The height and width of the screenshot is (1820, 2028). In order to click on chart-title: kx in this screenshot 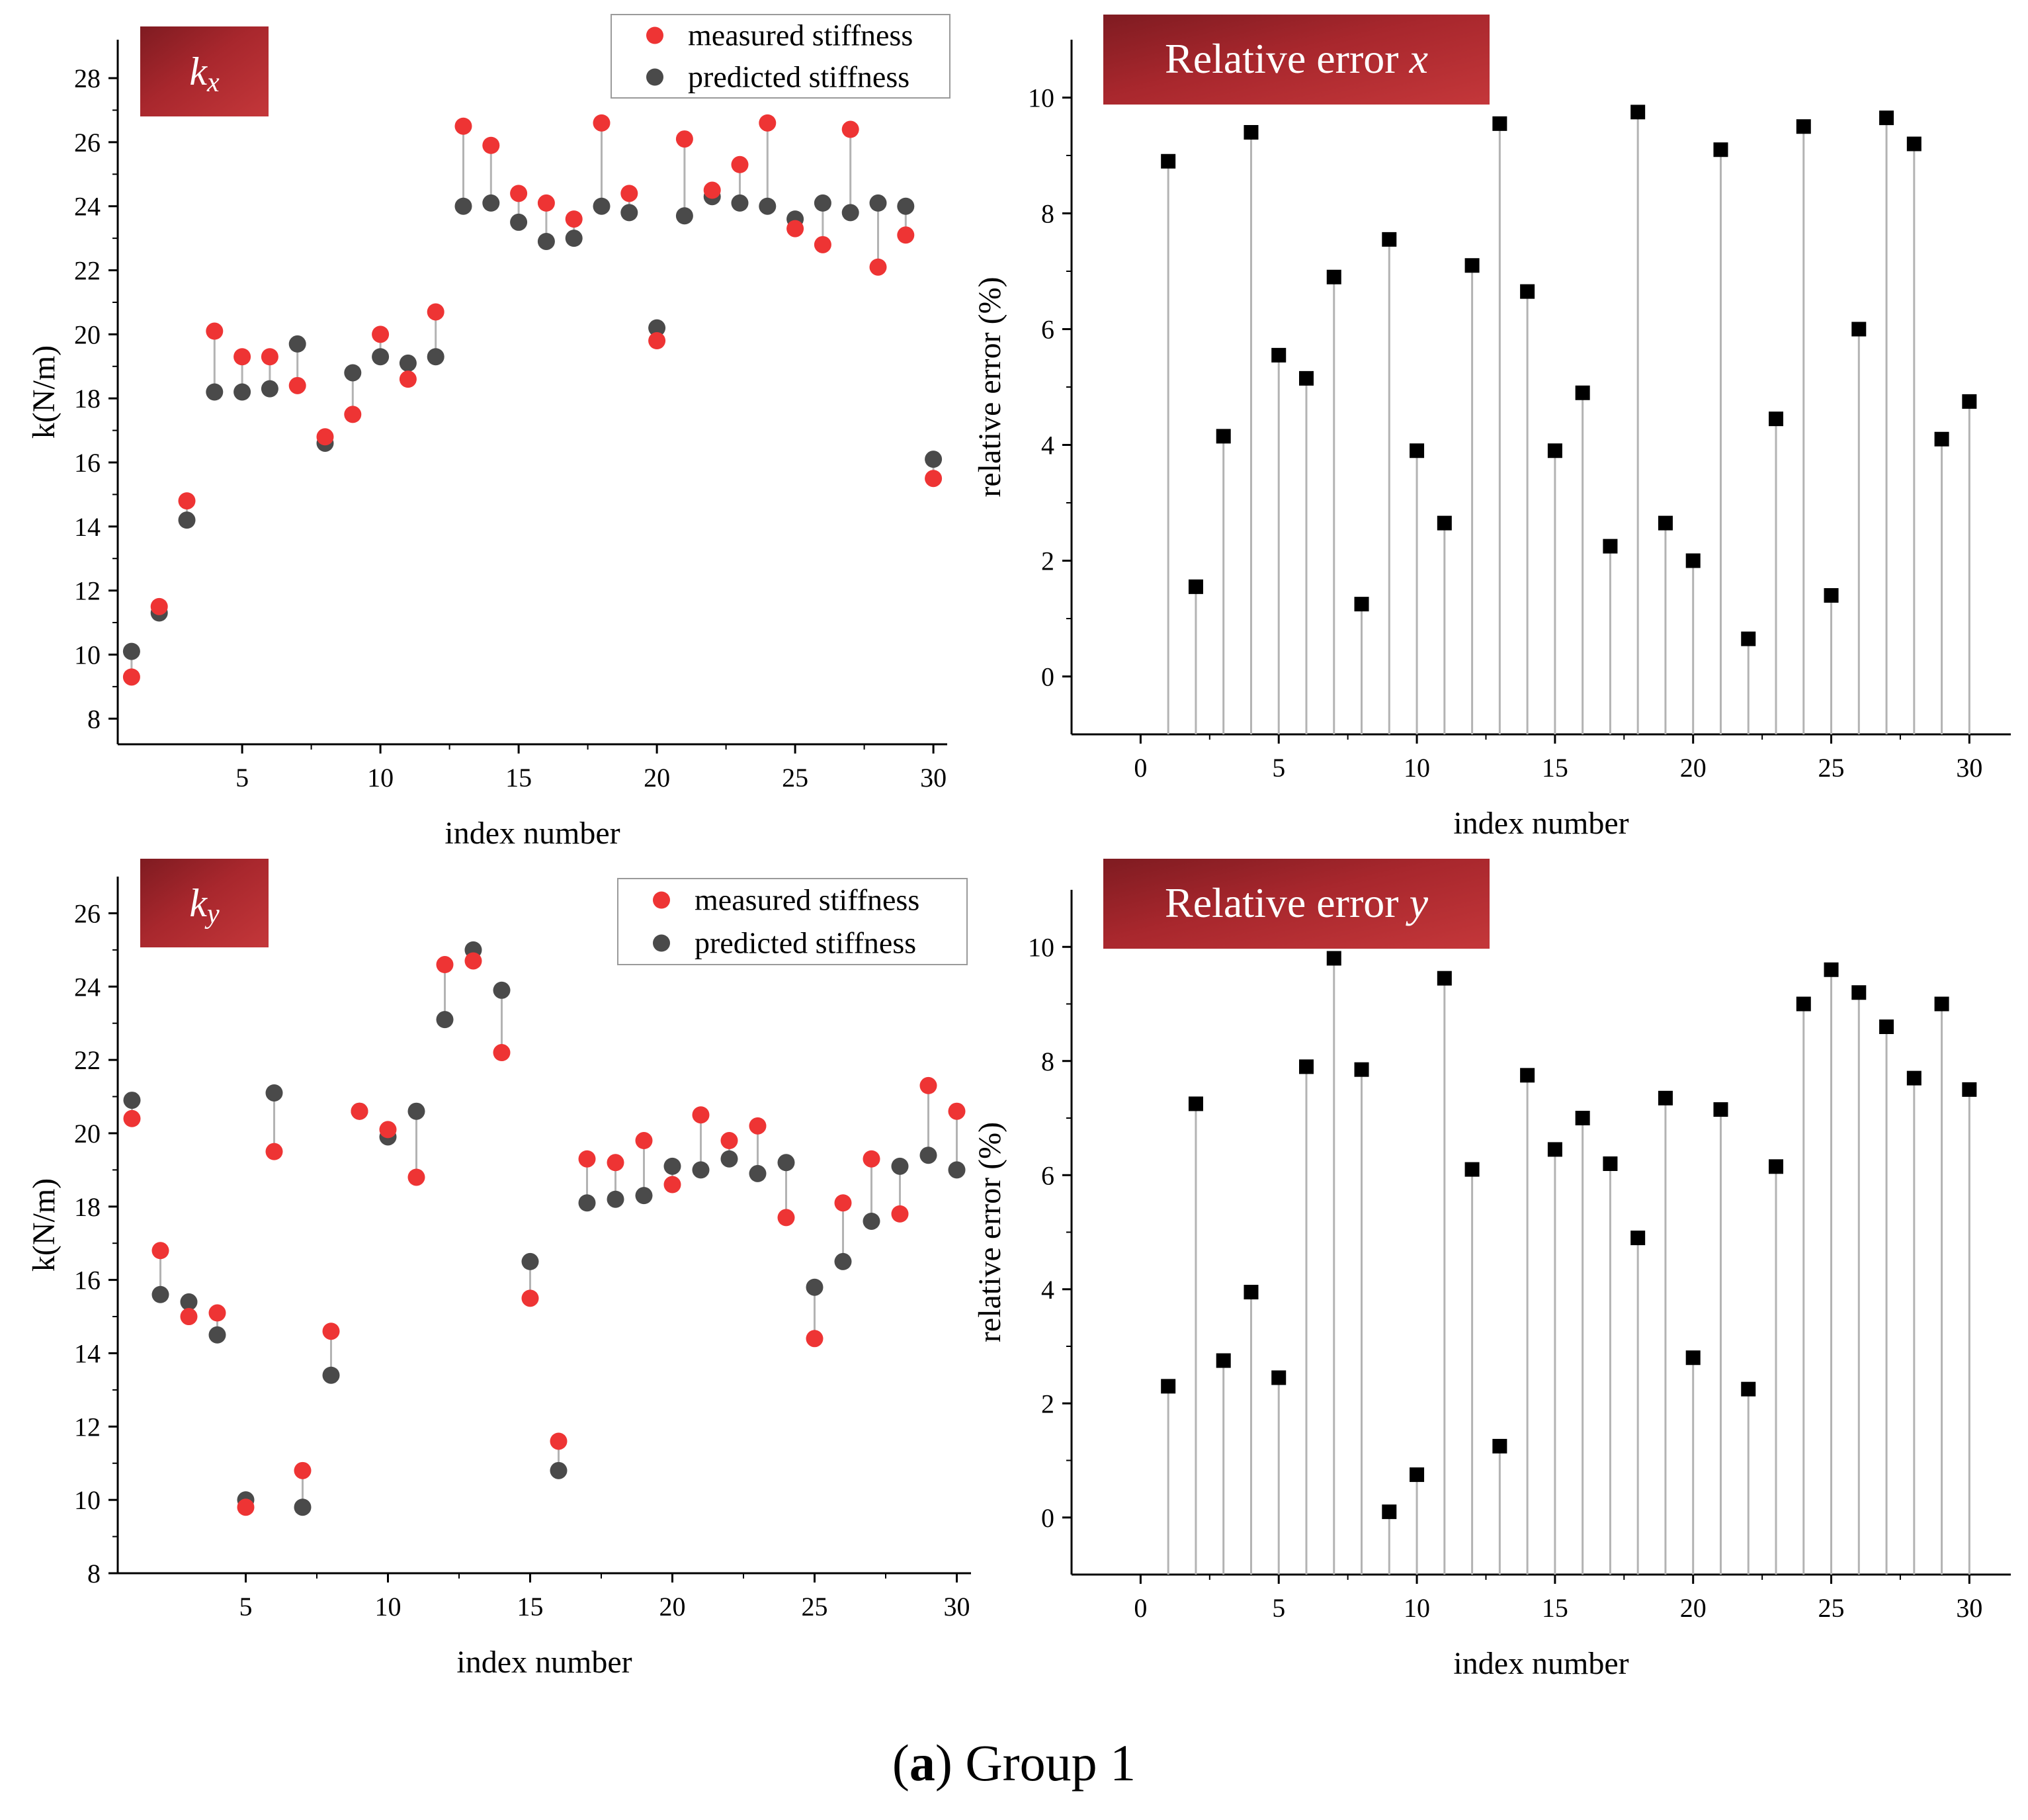, I will do `click(204, 74)`.